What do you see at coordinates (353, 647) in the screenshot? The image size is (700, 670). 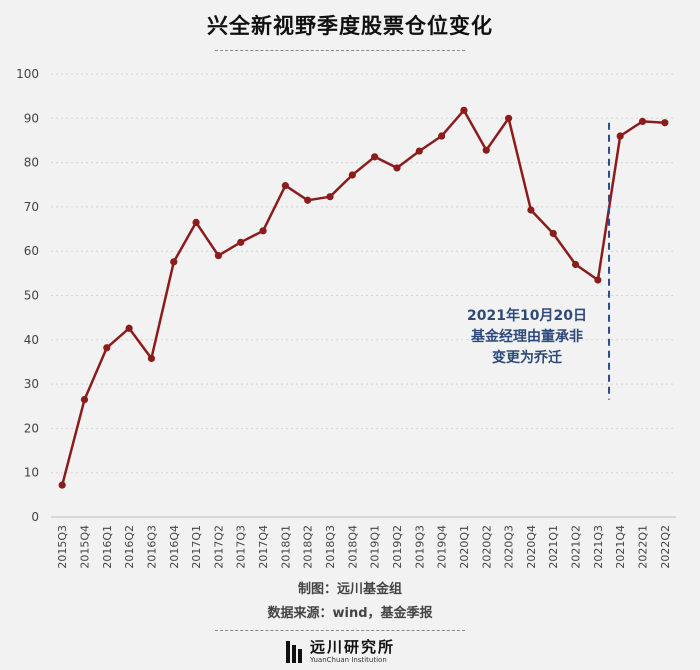 I see `logo-name: 远川研究所` at bounding box center [353, 647].